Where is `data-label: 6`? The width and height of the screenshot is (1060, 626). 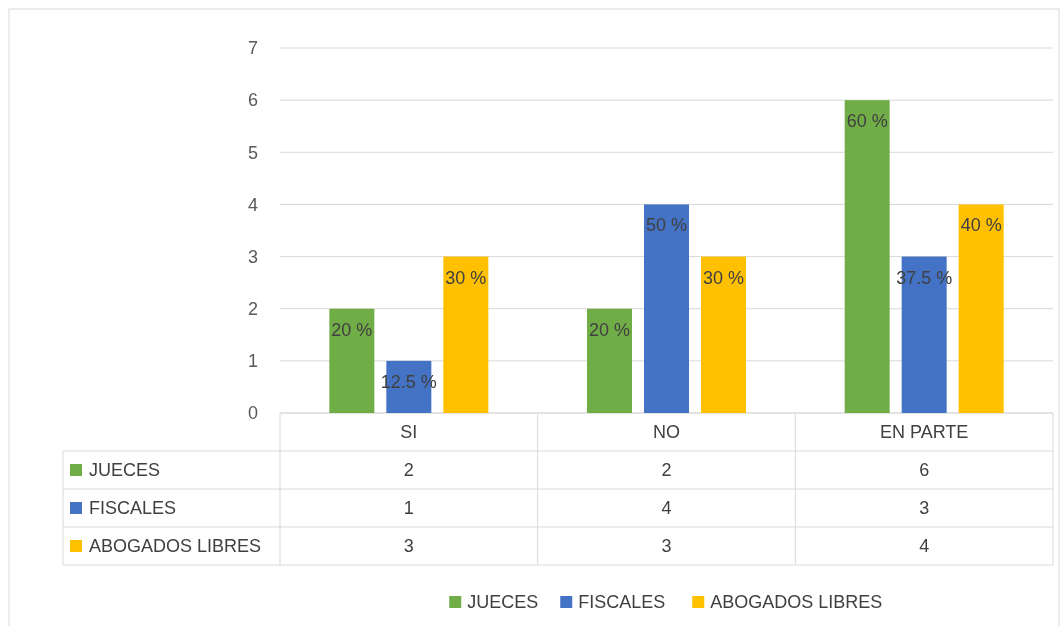
data-label: 6 is located at coordinates (924, 470).